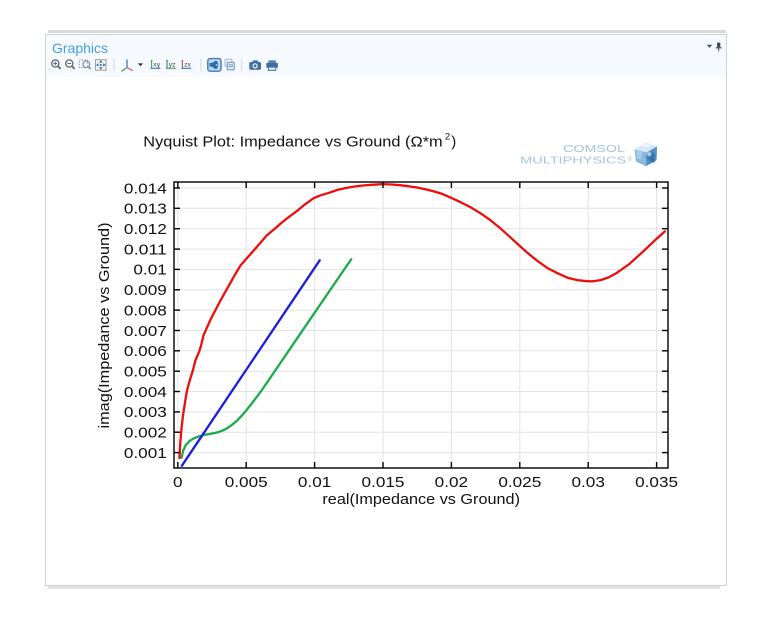 The image size is (770, 623). I want to click on svg-text: 0.006, so click(145, 351).